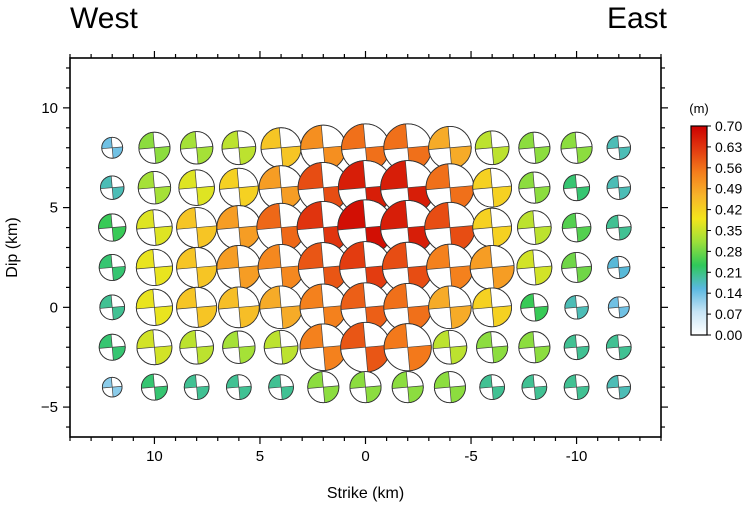 The image size is (751, 508). What do you see at coordinates (728, 314) in the screenshot?
I see `colorbar-tick-label: 0.07` at bounding box center [728, 314].